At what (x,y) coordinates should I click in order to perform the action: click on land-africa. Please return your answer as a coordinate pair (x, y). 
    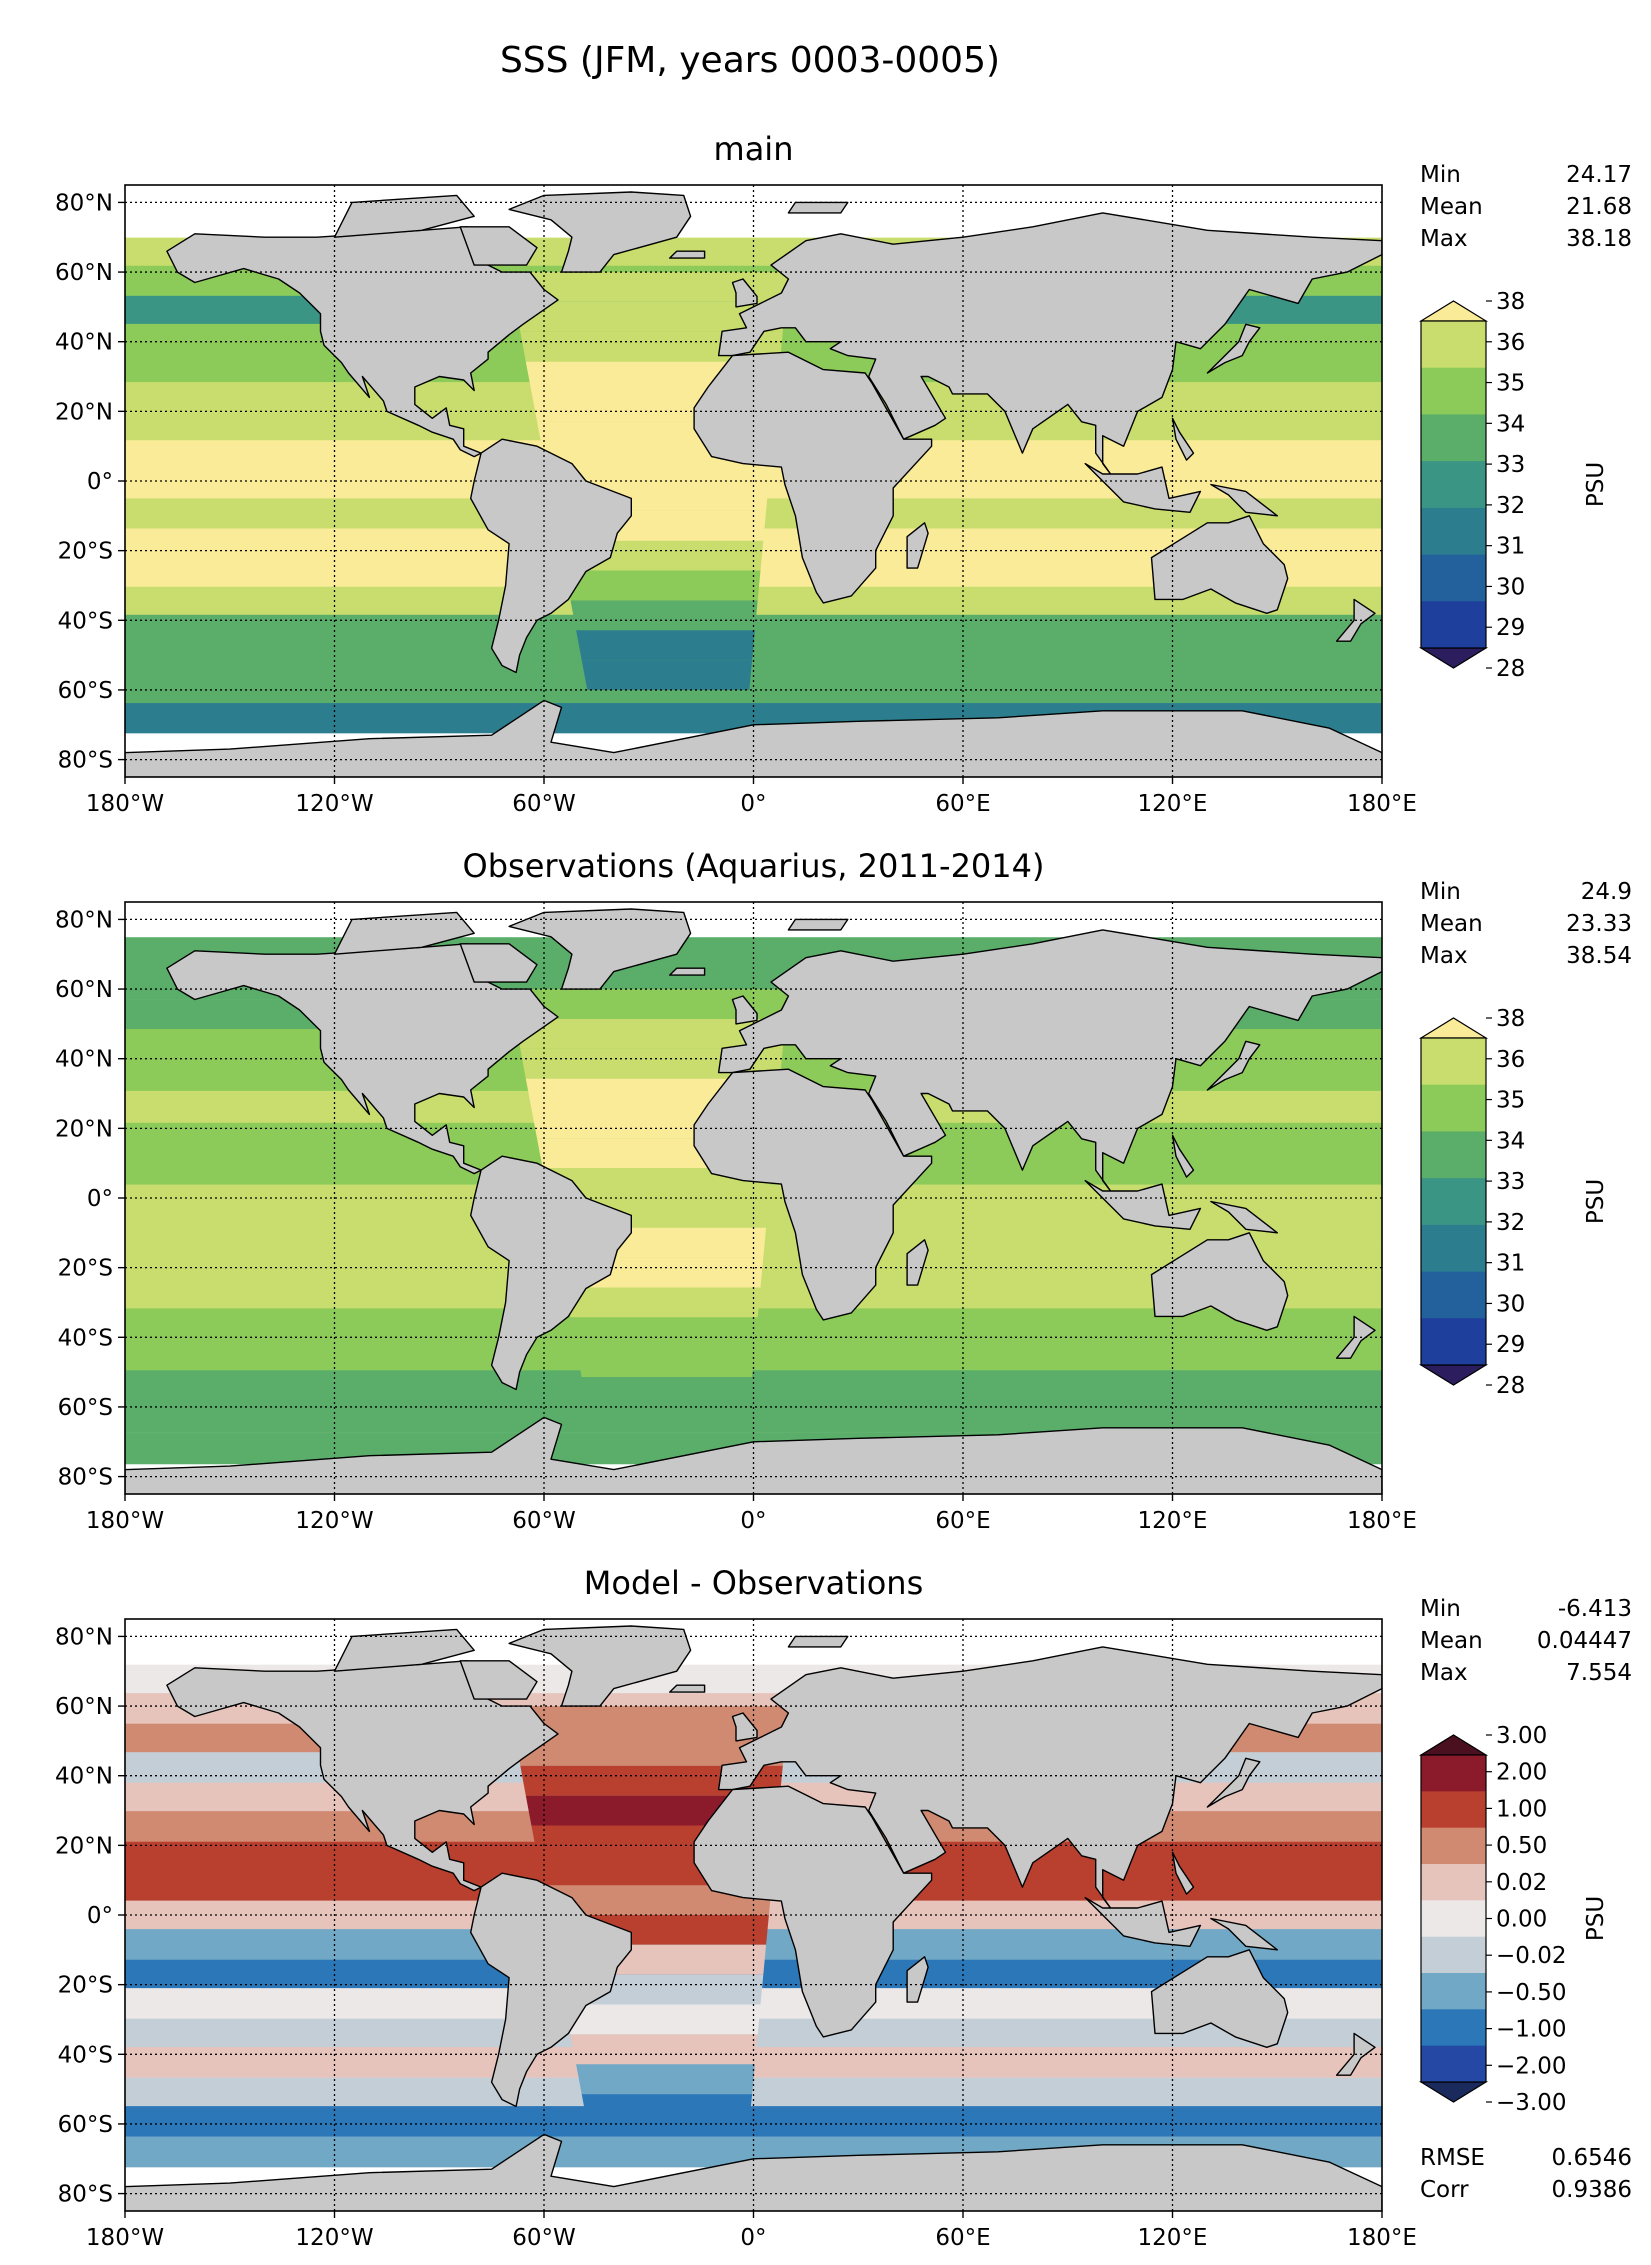
    Looking at the image, I should click on (813, 1911).